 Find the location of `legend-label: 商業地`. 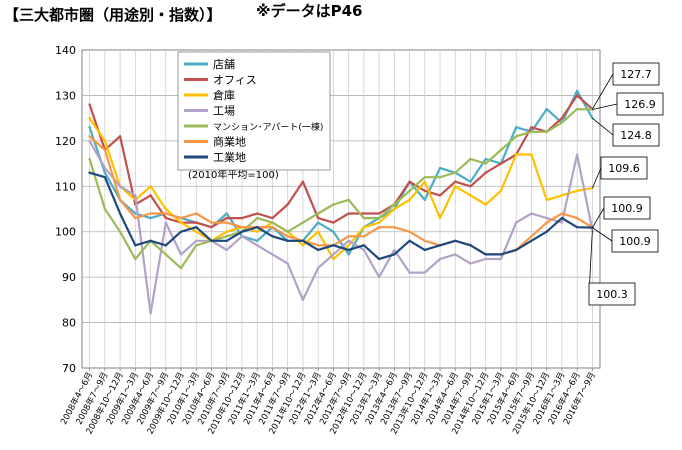

legend-label: 商業地 is located at coordinates (229, 142).